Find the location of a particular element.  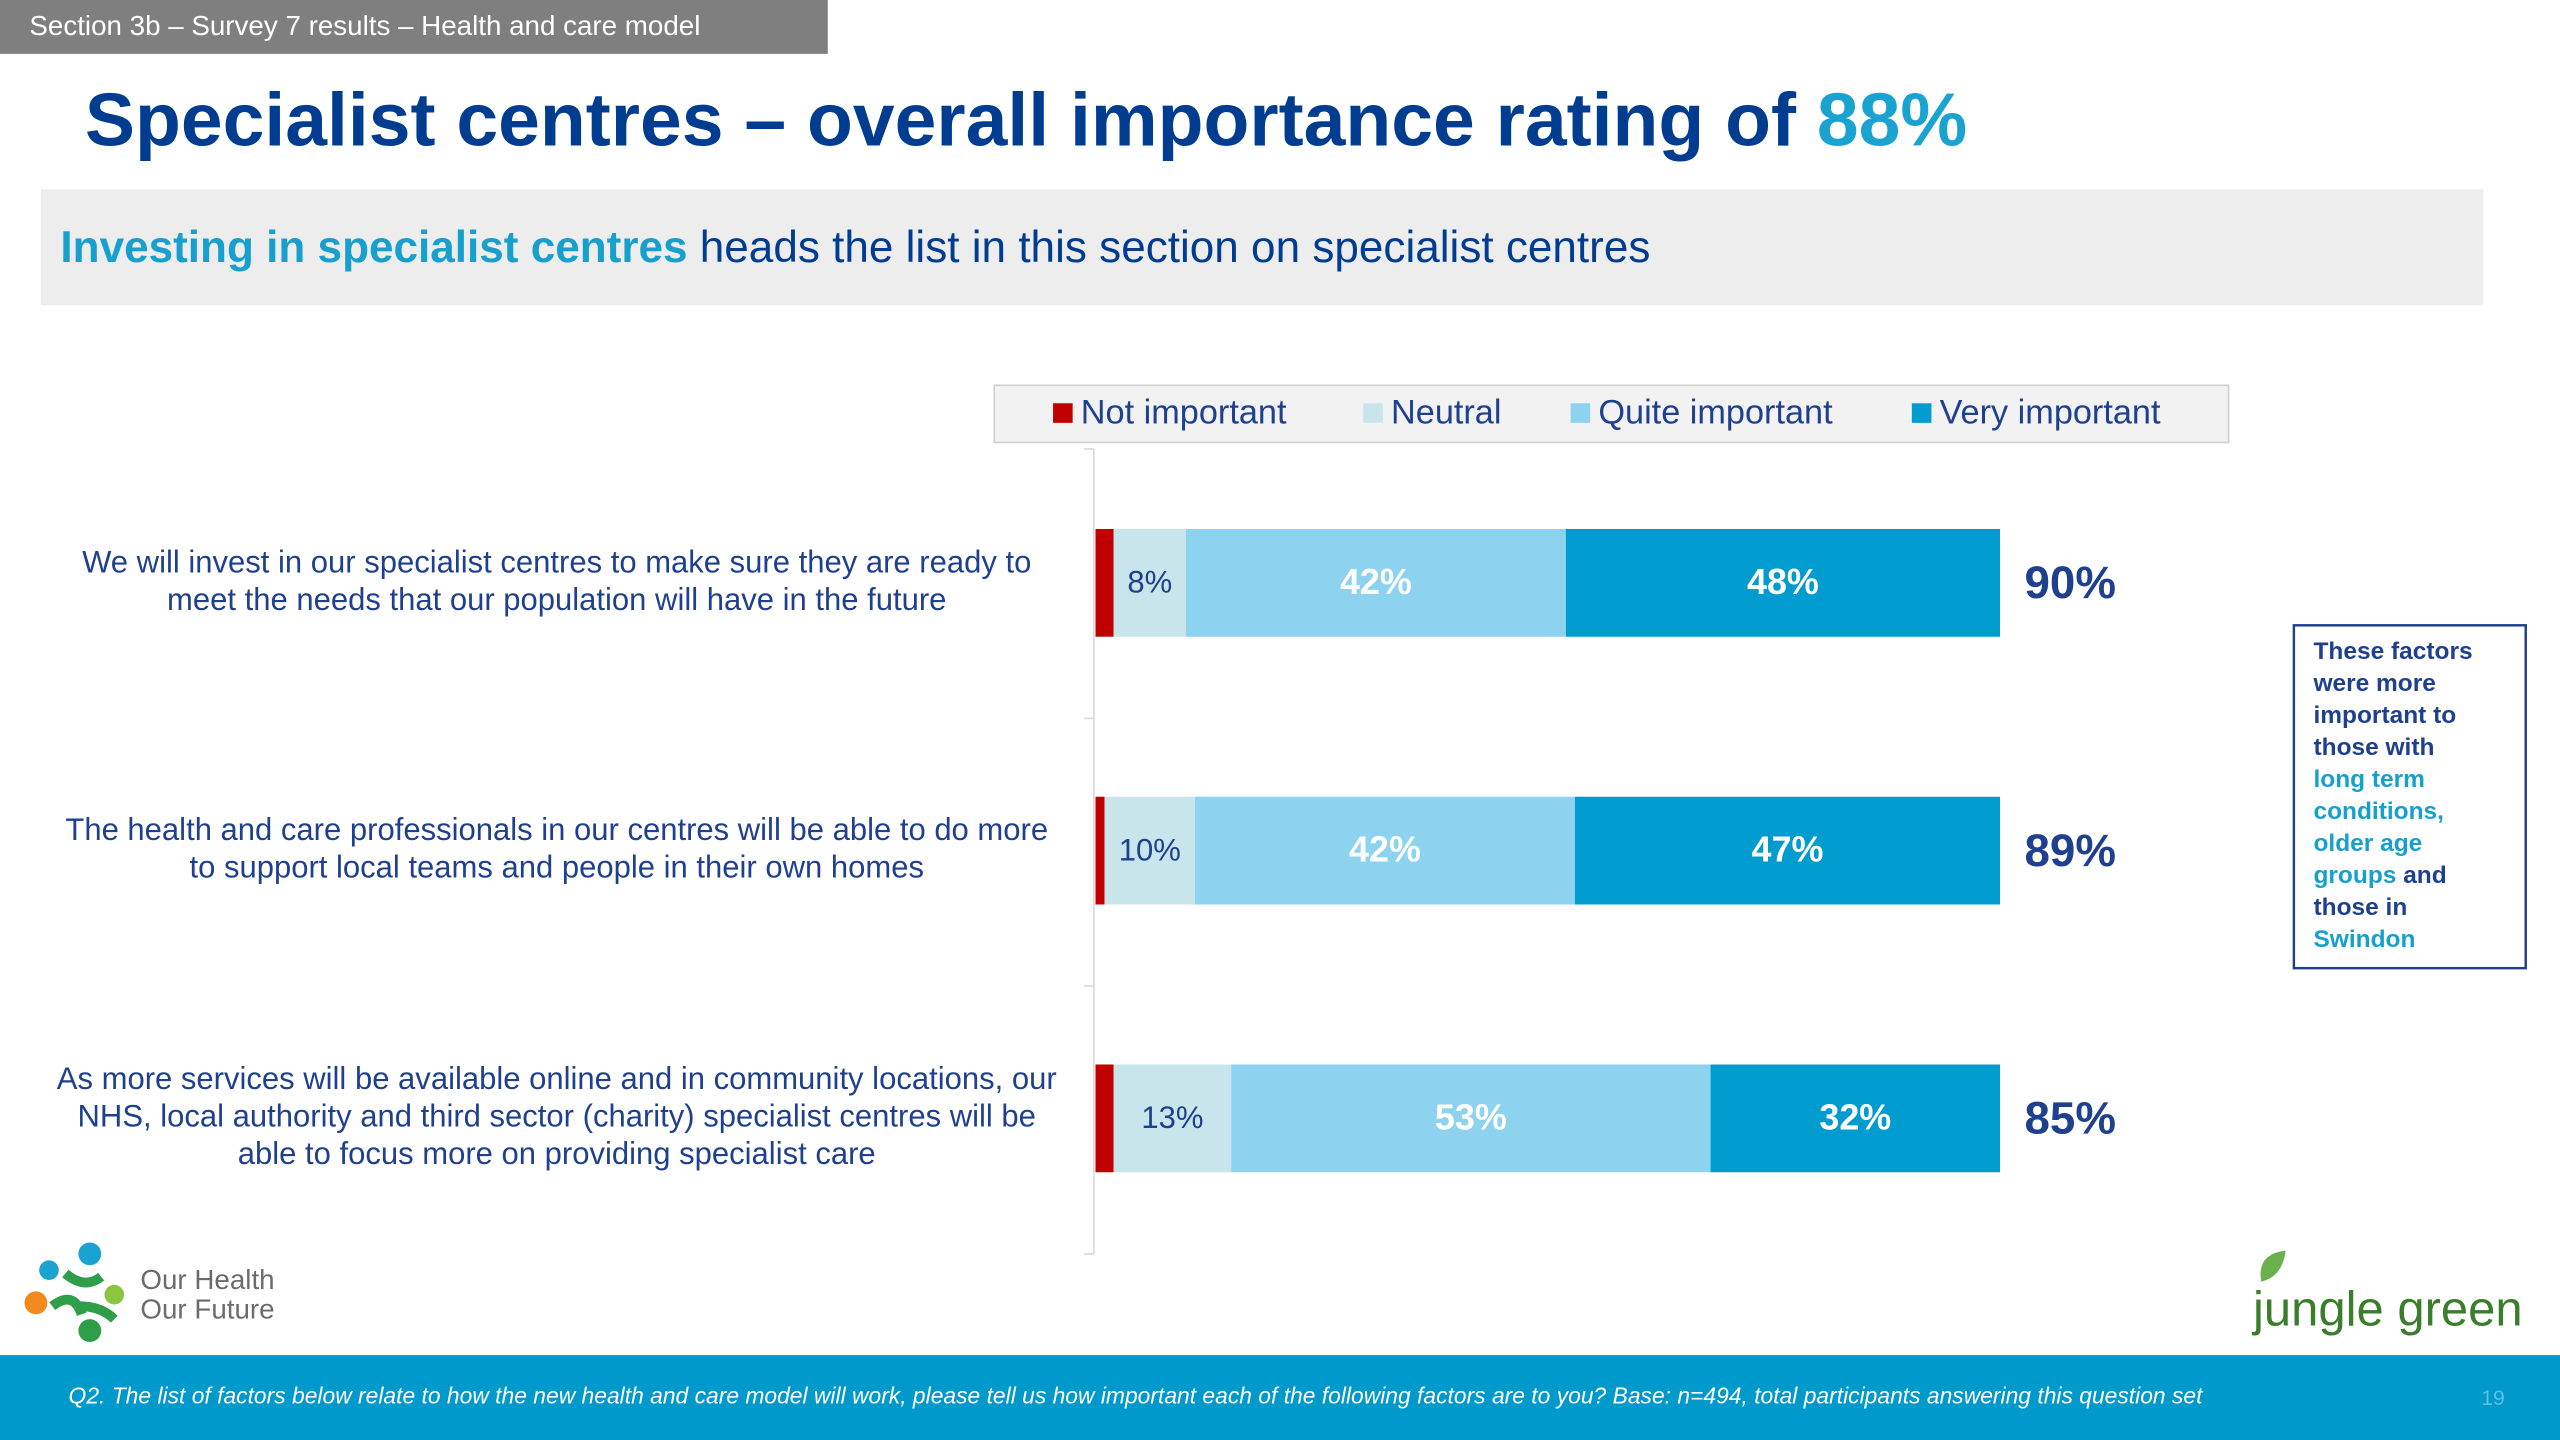

logo-leaf is located at coordinates (2273, 1266).